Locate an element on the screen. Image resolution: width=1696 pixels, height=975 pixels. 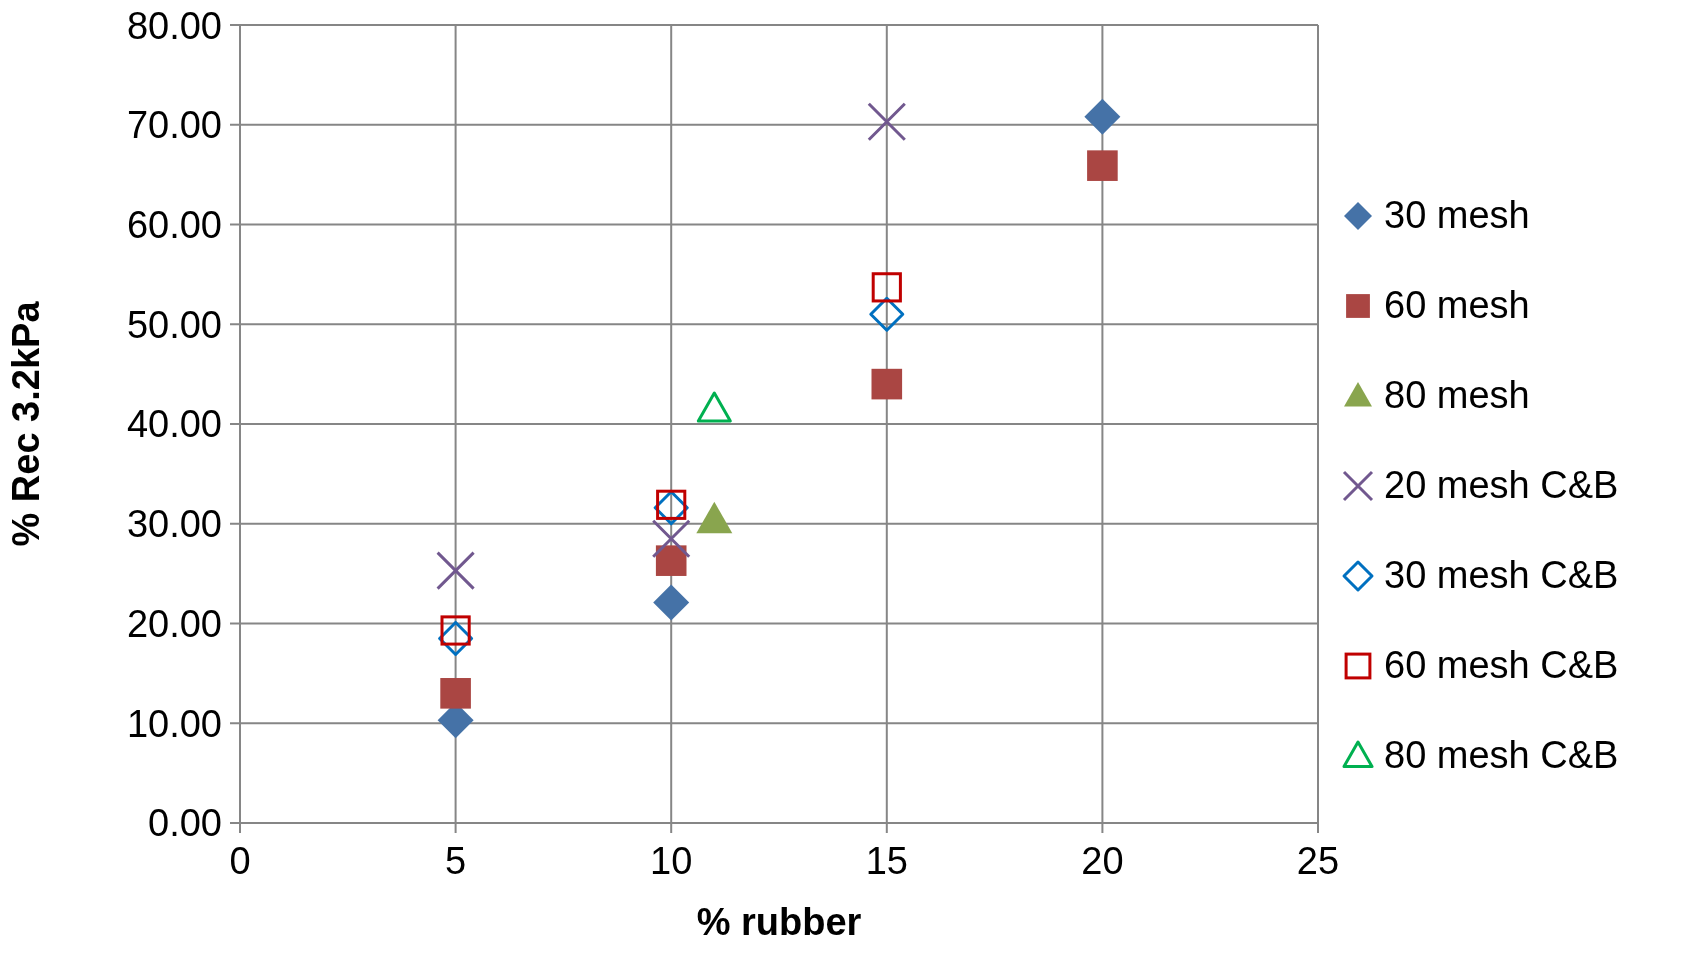
x-tick-label: 20 is located at coordinates (1102, 860).